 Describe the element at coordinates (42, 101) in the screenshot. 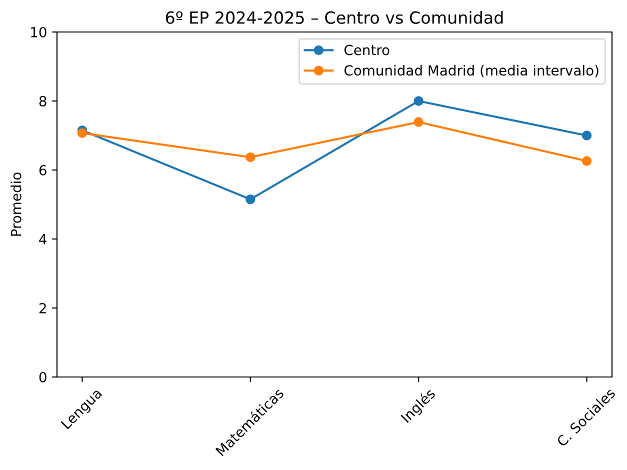

I see `y-tick-label: 8` at that location.